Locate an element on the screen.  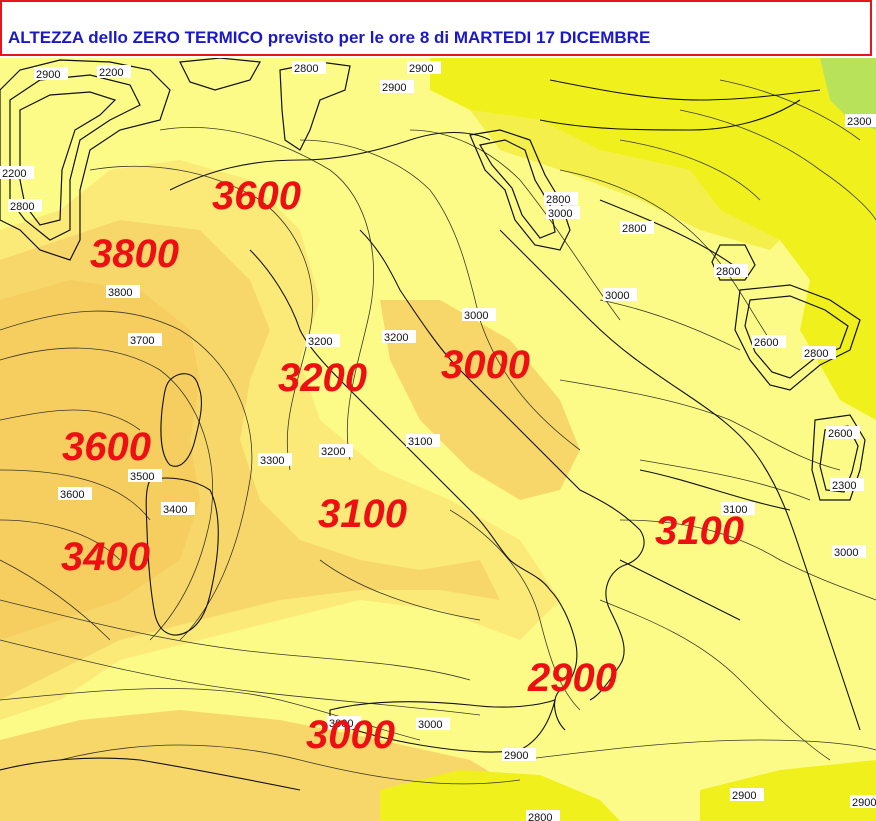
isoline-label-3000-a: 3000 is located at coordinates (479, 315).